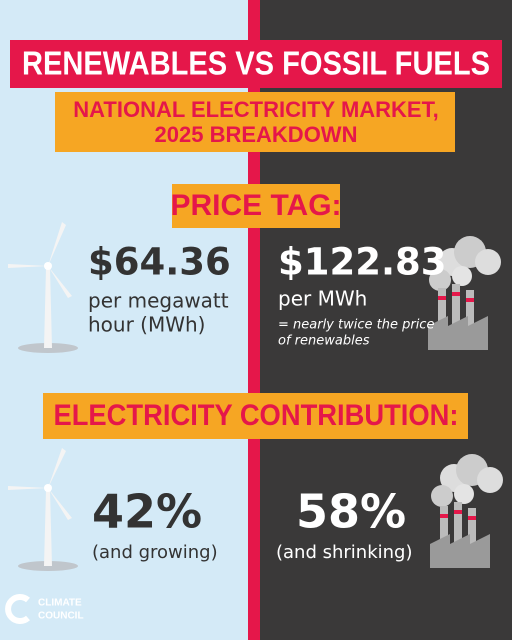 This screenshot has width=512, height=640. I want to click on price-unit: per megawatt, so click(158, 301).